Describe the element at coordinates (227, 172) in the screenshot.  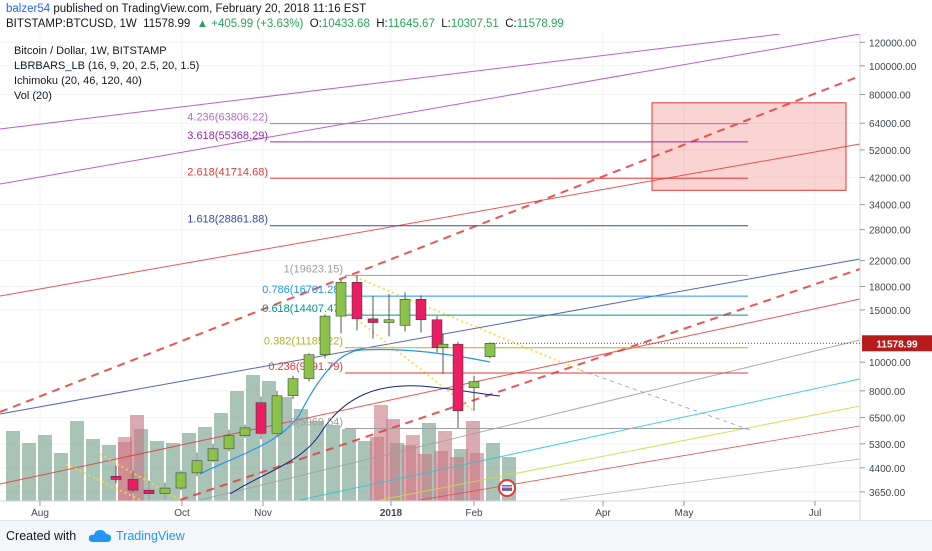
I see `fib-level-label: 2.618(41714.68)` at that location.